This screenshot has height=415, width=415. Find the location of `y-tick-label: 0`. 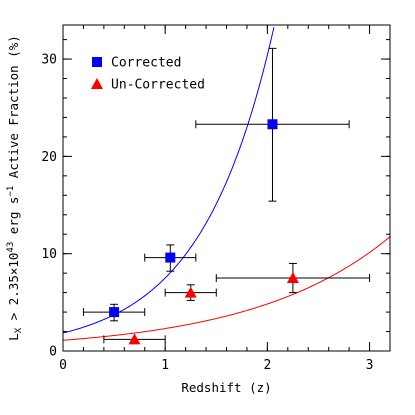

y-tick-label: 0 is located at coordinates (53, 352).